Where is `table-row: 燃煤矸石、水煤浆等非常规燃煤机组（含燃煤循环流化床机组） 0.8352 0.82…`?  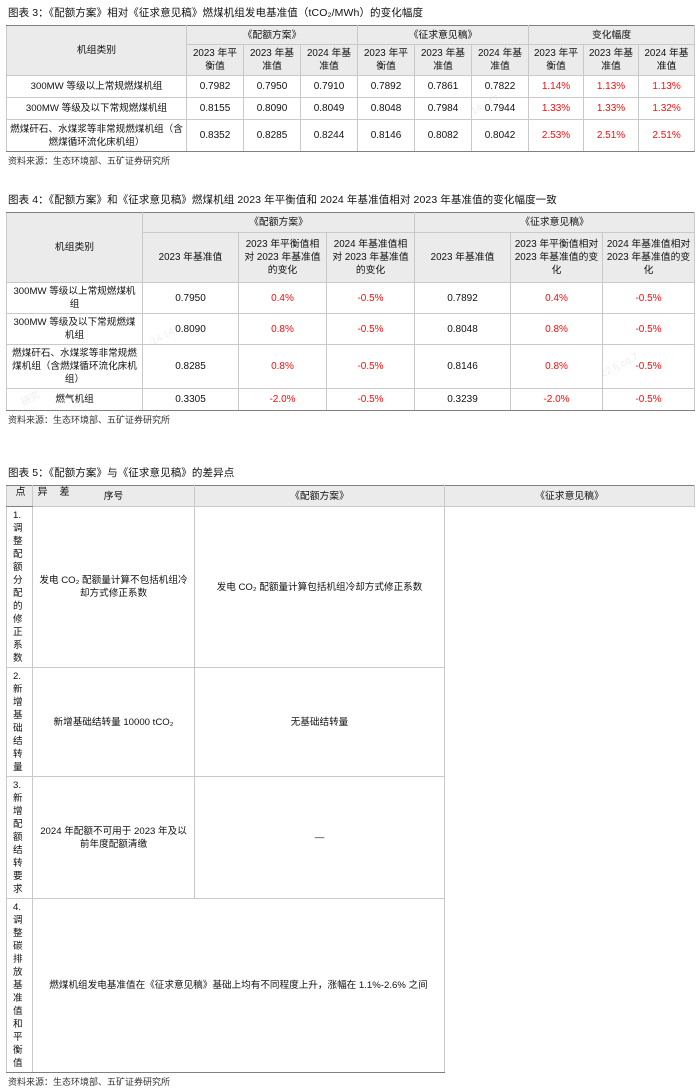
table-row: 燃煤矸石、水煤浆等非常规燃煤机组（含燃煤循环流化床机组） 0.8352 0.82… is located at coordinates (351, 135).